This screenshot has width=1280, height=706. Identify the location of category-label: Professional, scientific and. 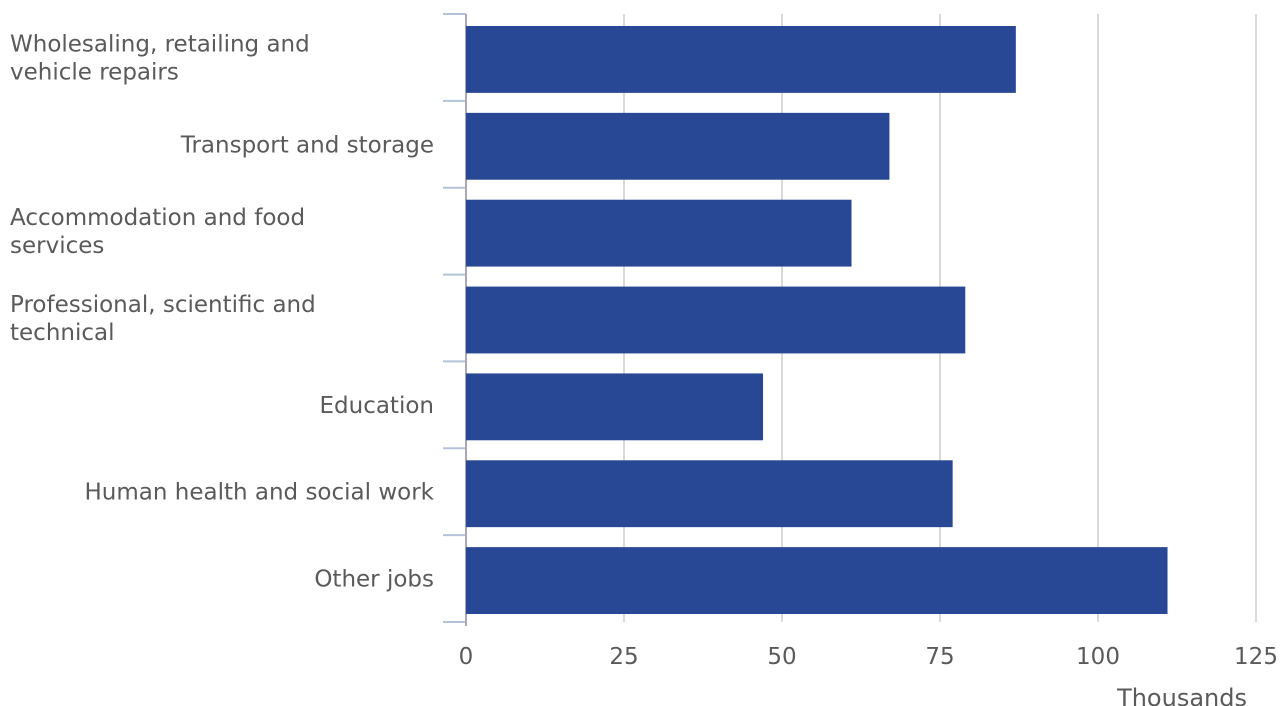
(163, 305).